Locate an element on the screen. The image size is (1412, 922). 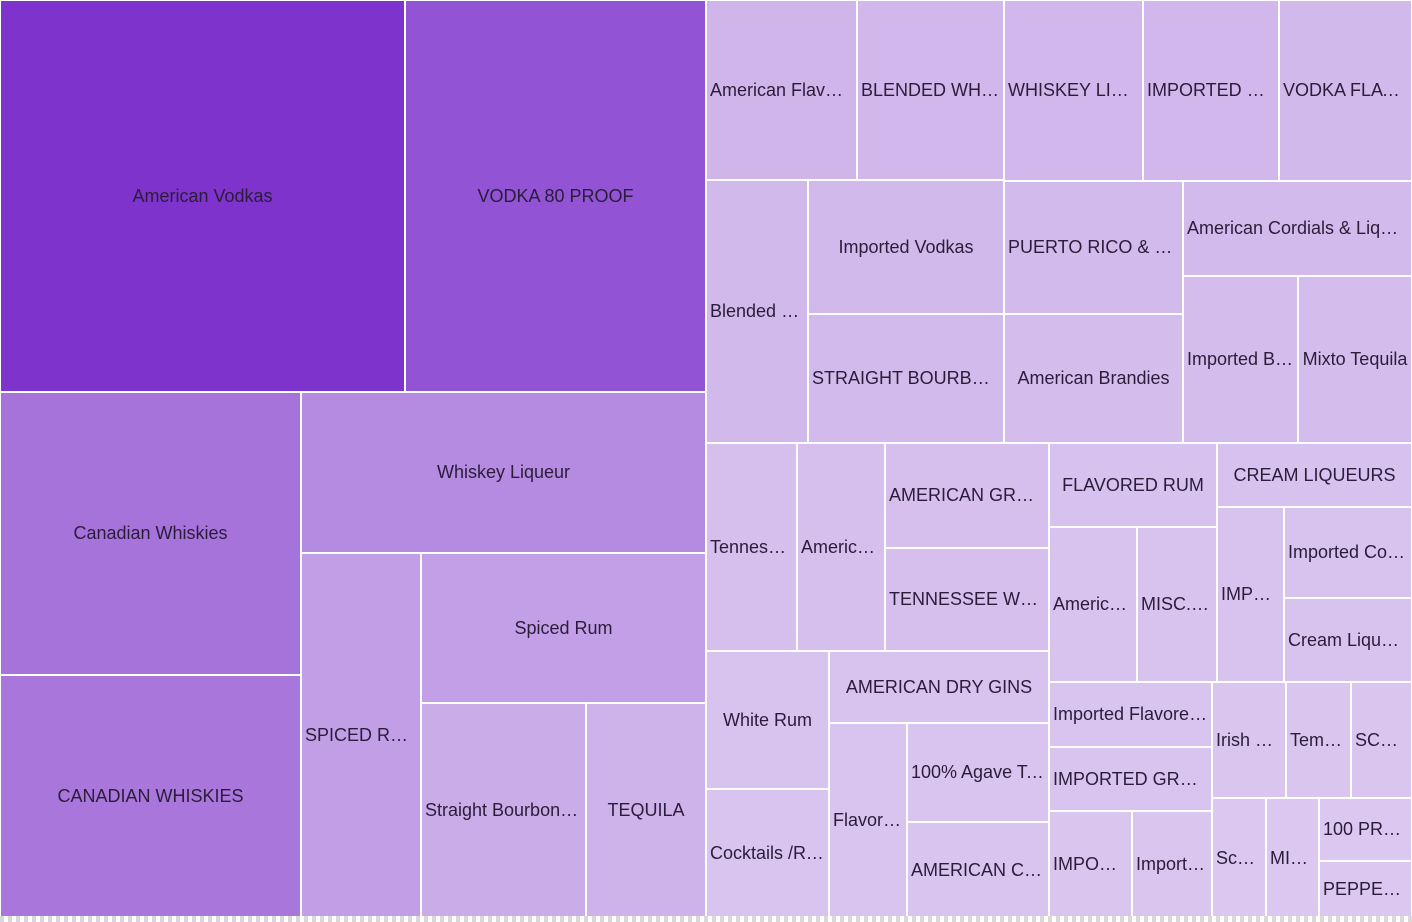
treemap-cell-tequila: TEQUILA is located at coordinates (646, 810).